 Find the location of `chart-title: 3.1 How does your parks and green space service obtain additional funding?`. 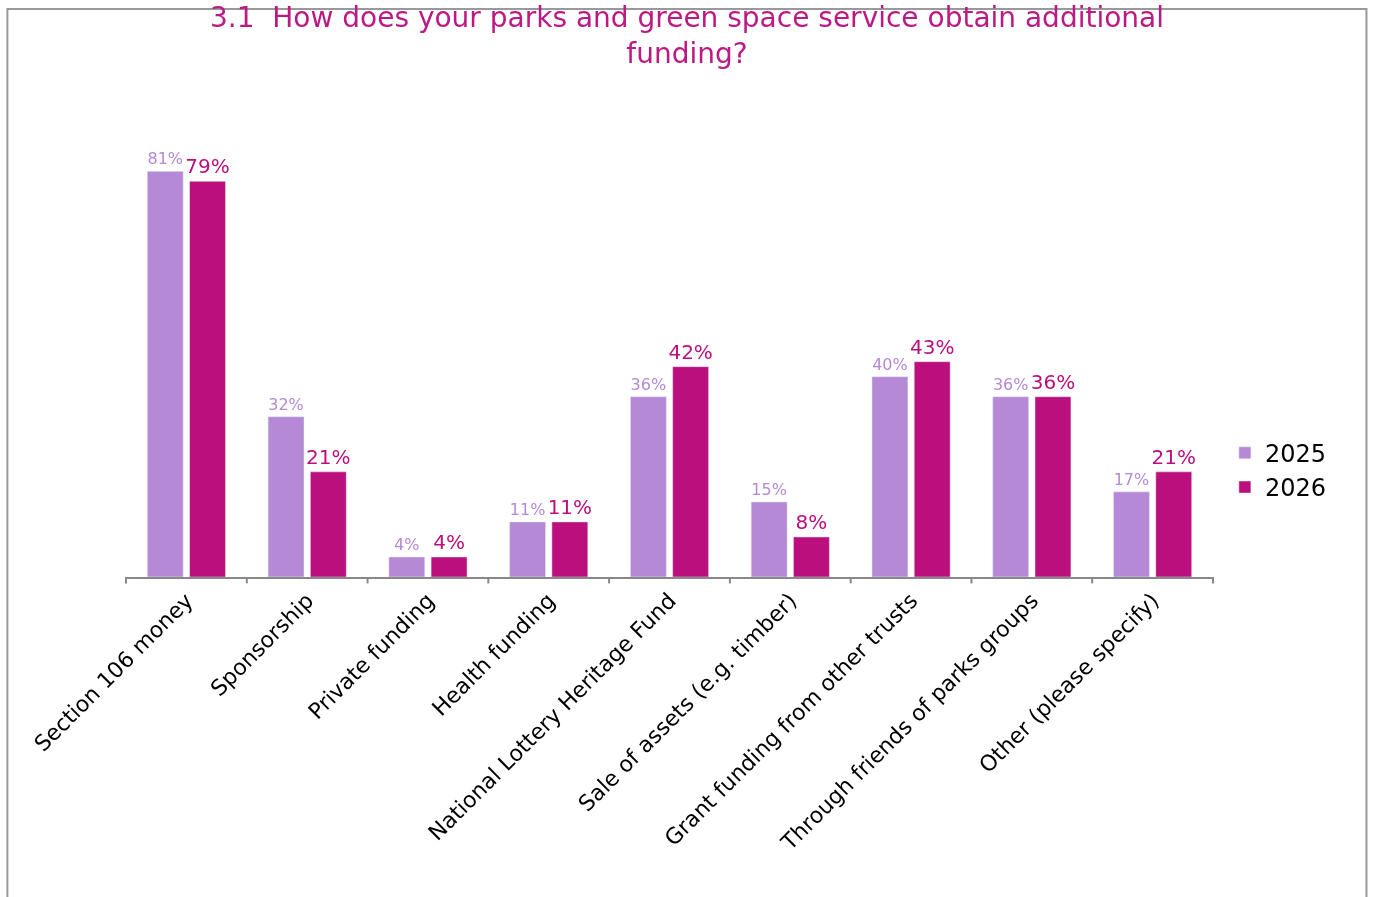

chart-title: 3.1 How does your parks and green space service obtain additional funding? is located at coordinates (687, 35).